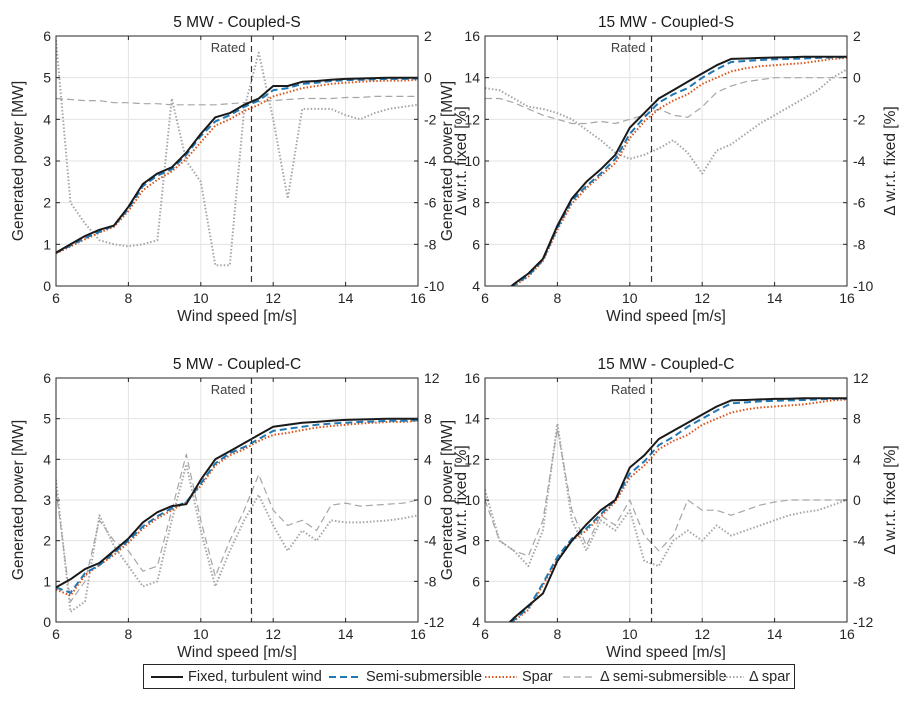 The height and width of the screenshot is (718, 905). What do you see at coordinates (750, 677) in the screenshot?
I see `legend-item-delta-spar: Δ spar` at bounding box center [750, 677].